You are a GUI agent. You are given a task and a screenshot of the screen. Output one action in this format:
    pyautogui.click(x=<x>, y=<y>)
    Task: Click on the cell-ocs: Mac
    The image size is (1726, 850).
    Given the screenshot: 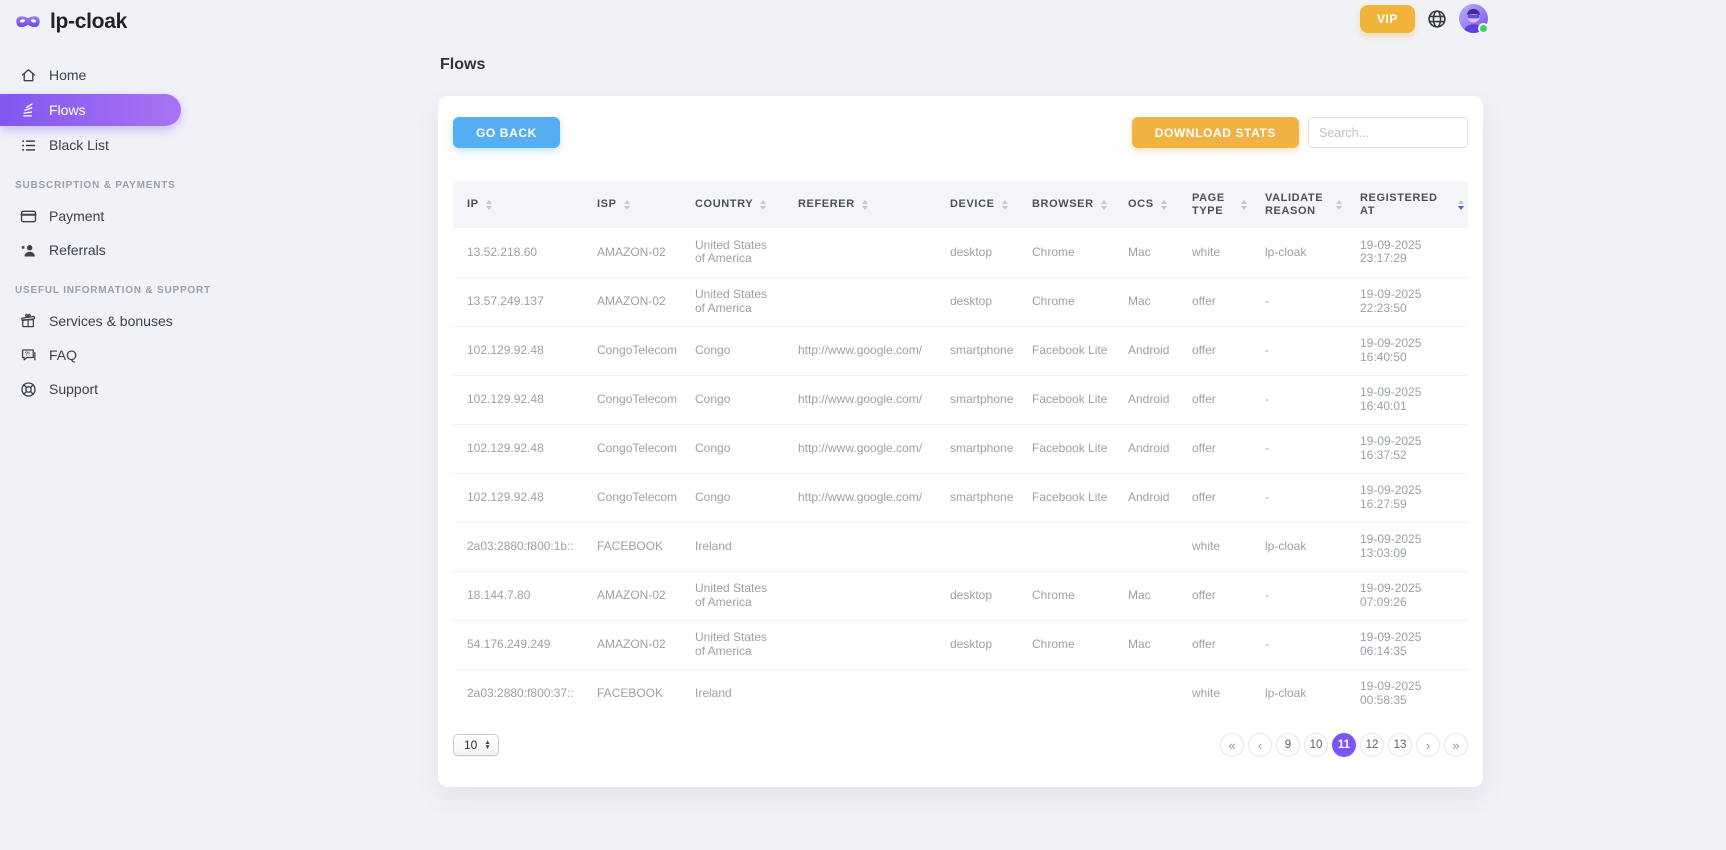 What is the action you would take?
    pyautogui.click(x=1146, y=596)
    